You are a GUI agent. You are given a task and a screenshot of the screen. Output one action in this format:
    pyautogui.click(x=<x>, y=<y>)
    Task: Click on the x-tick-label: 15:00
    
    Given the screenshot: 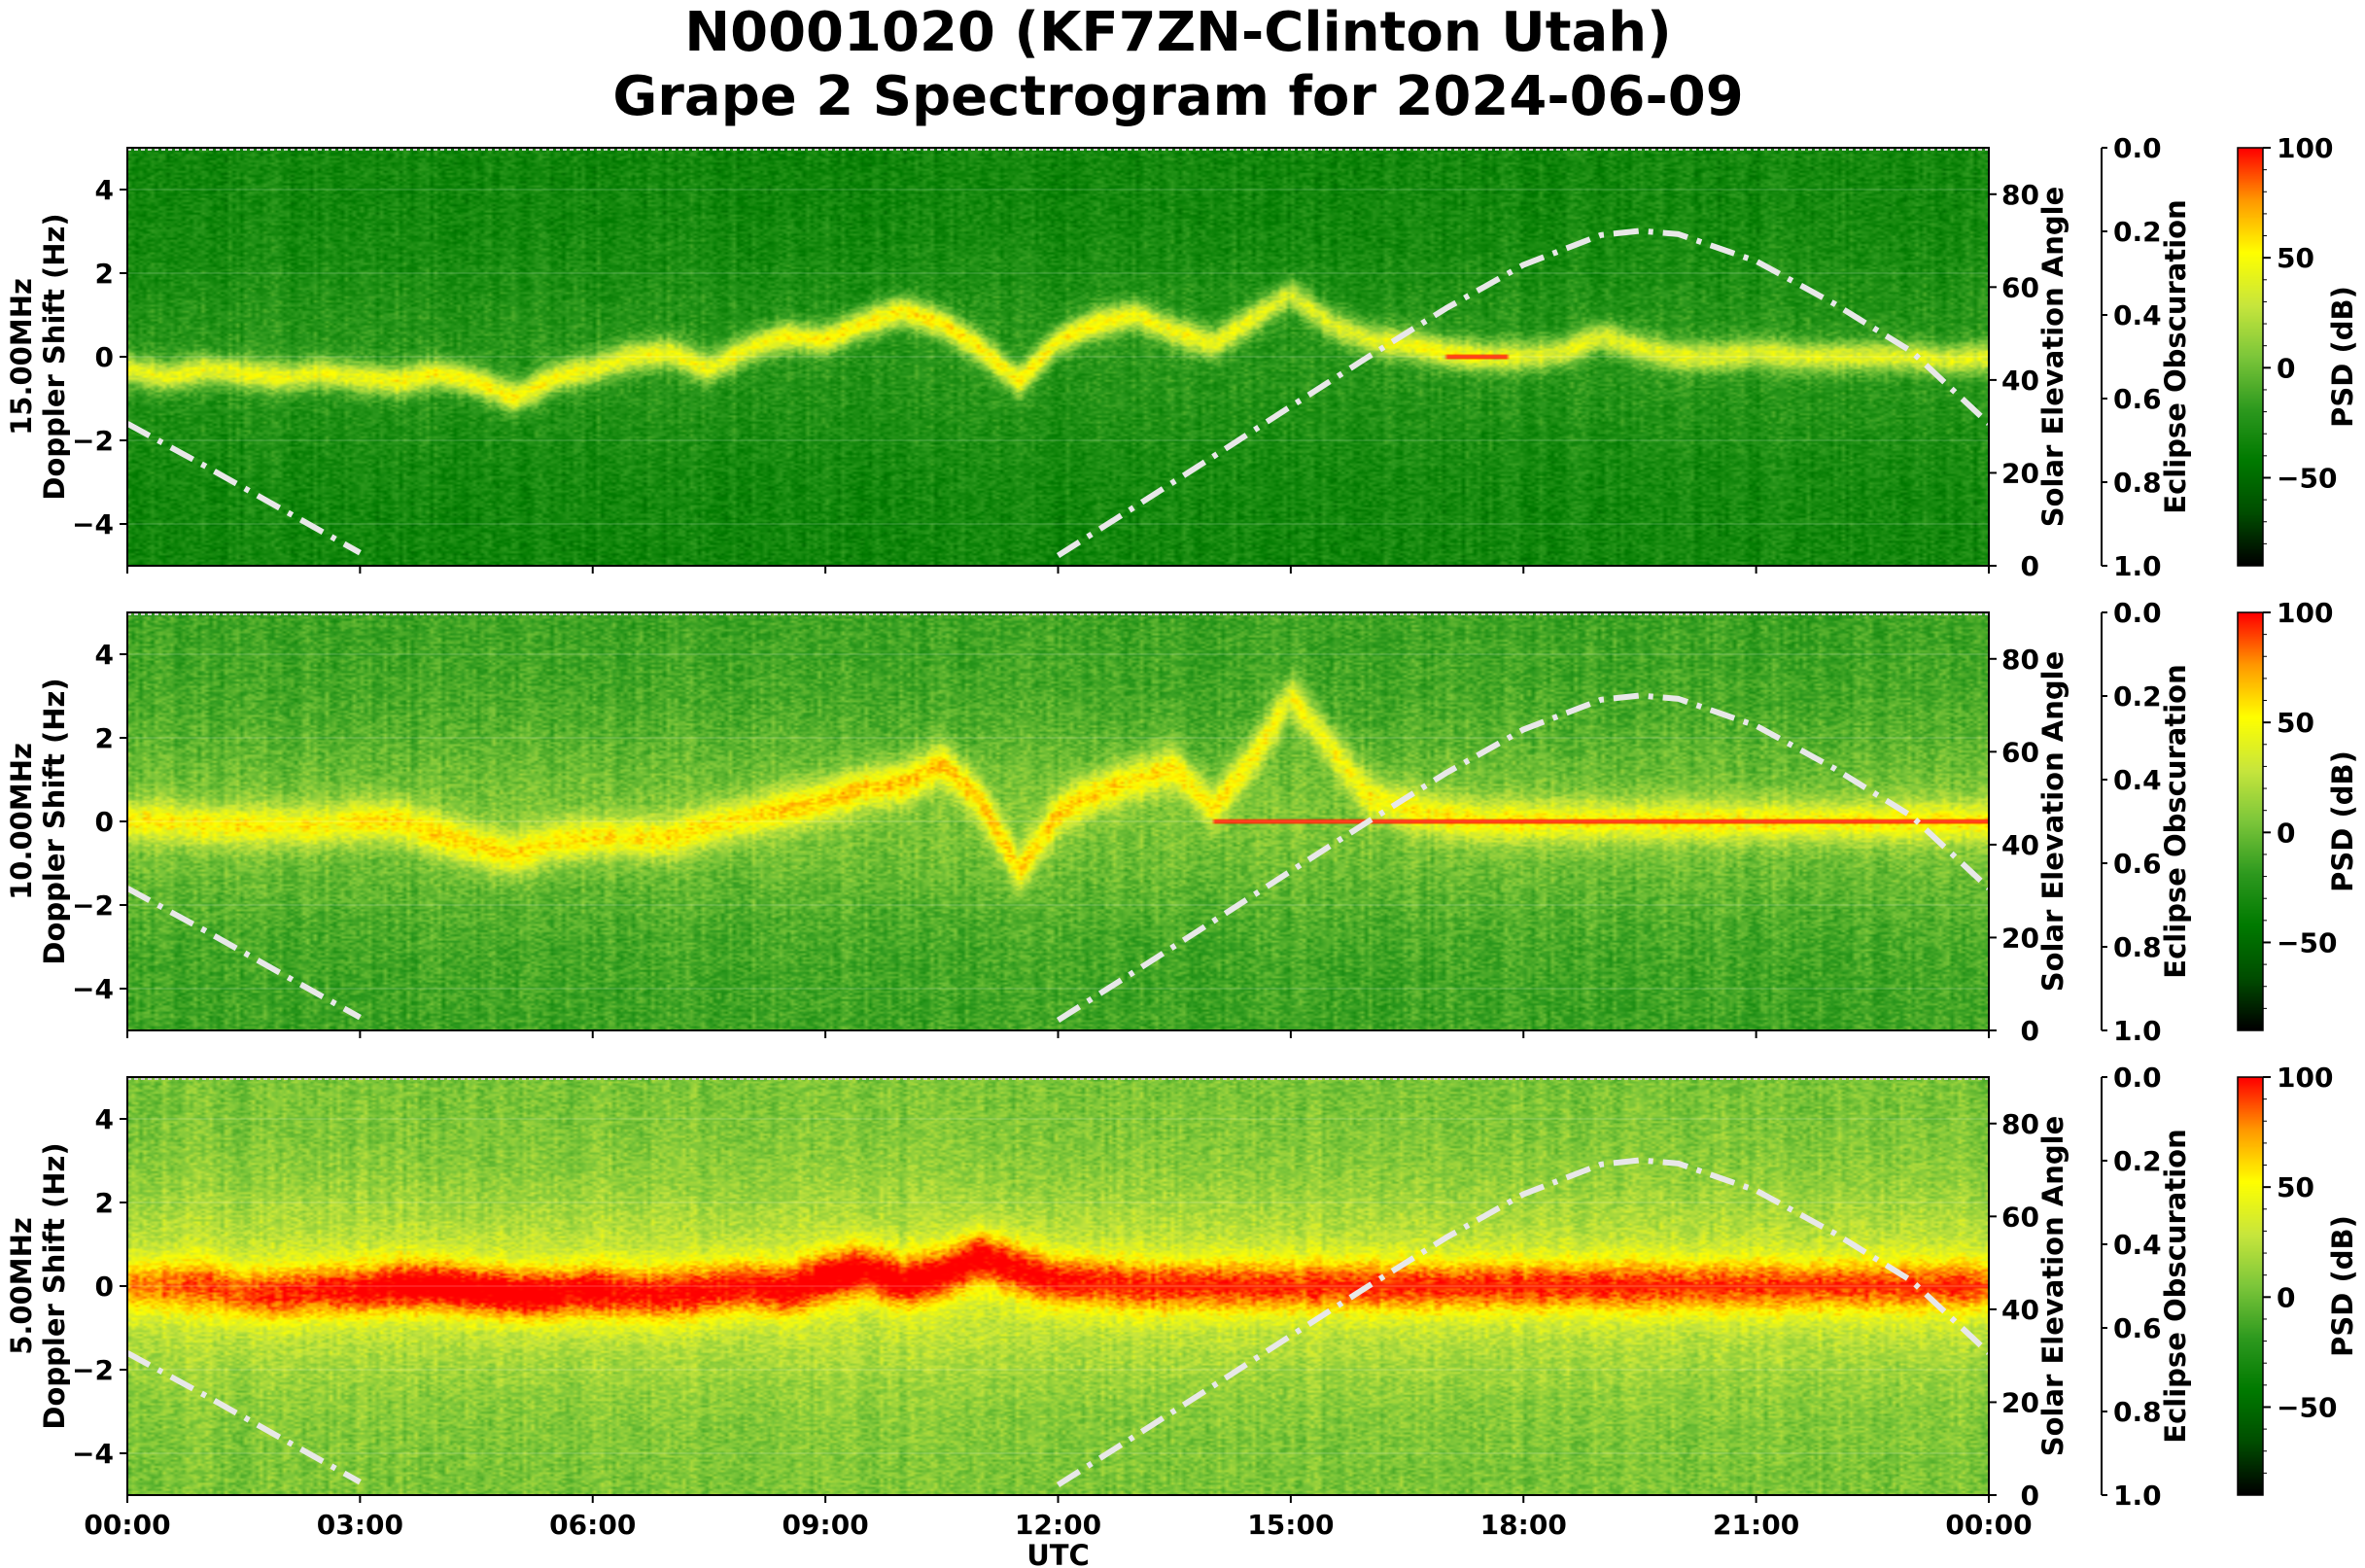 What is the action you would take?
    pyautogui.click(x=1290, y=1525)
    